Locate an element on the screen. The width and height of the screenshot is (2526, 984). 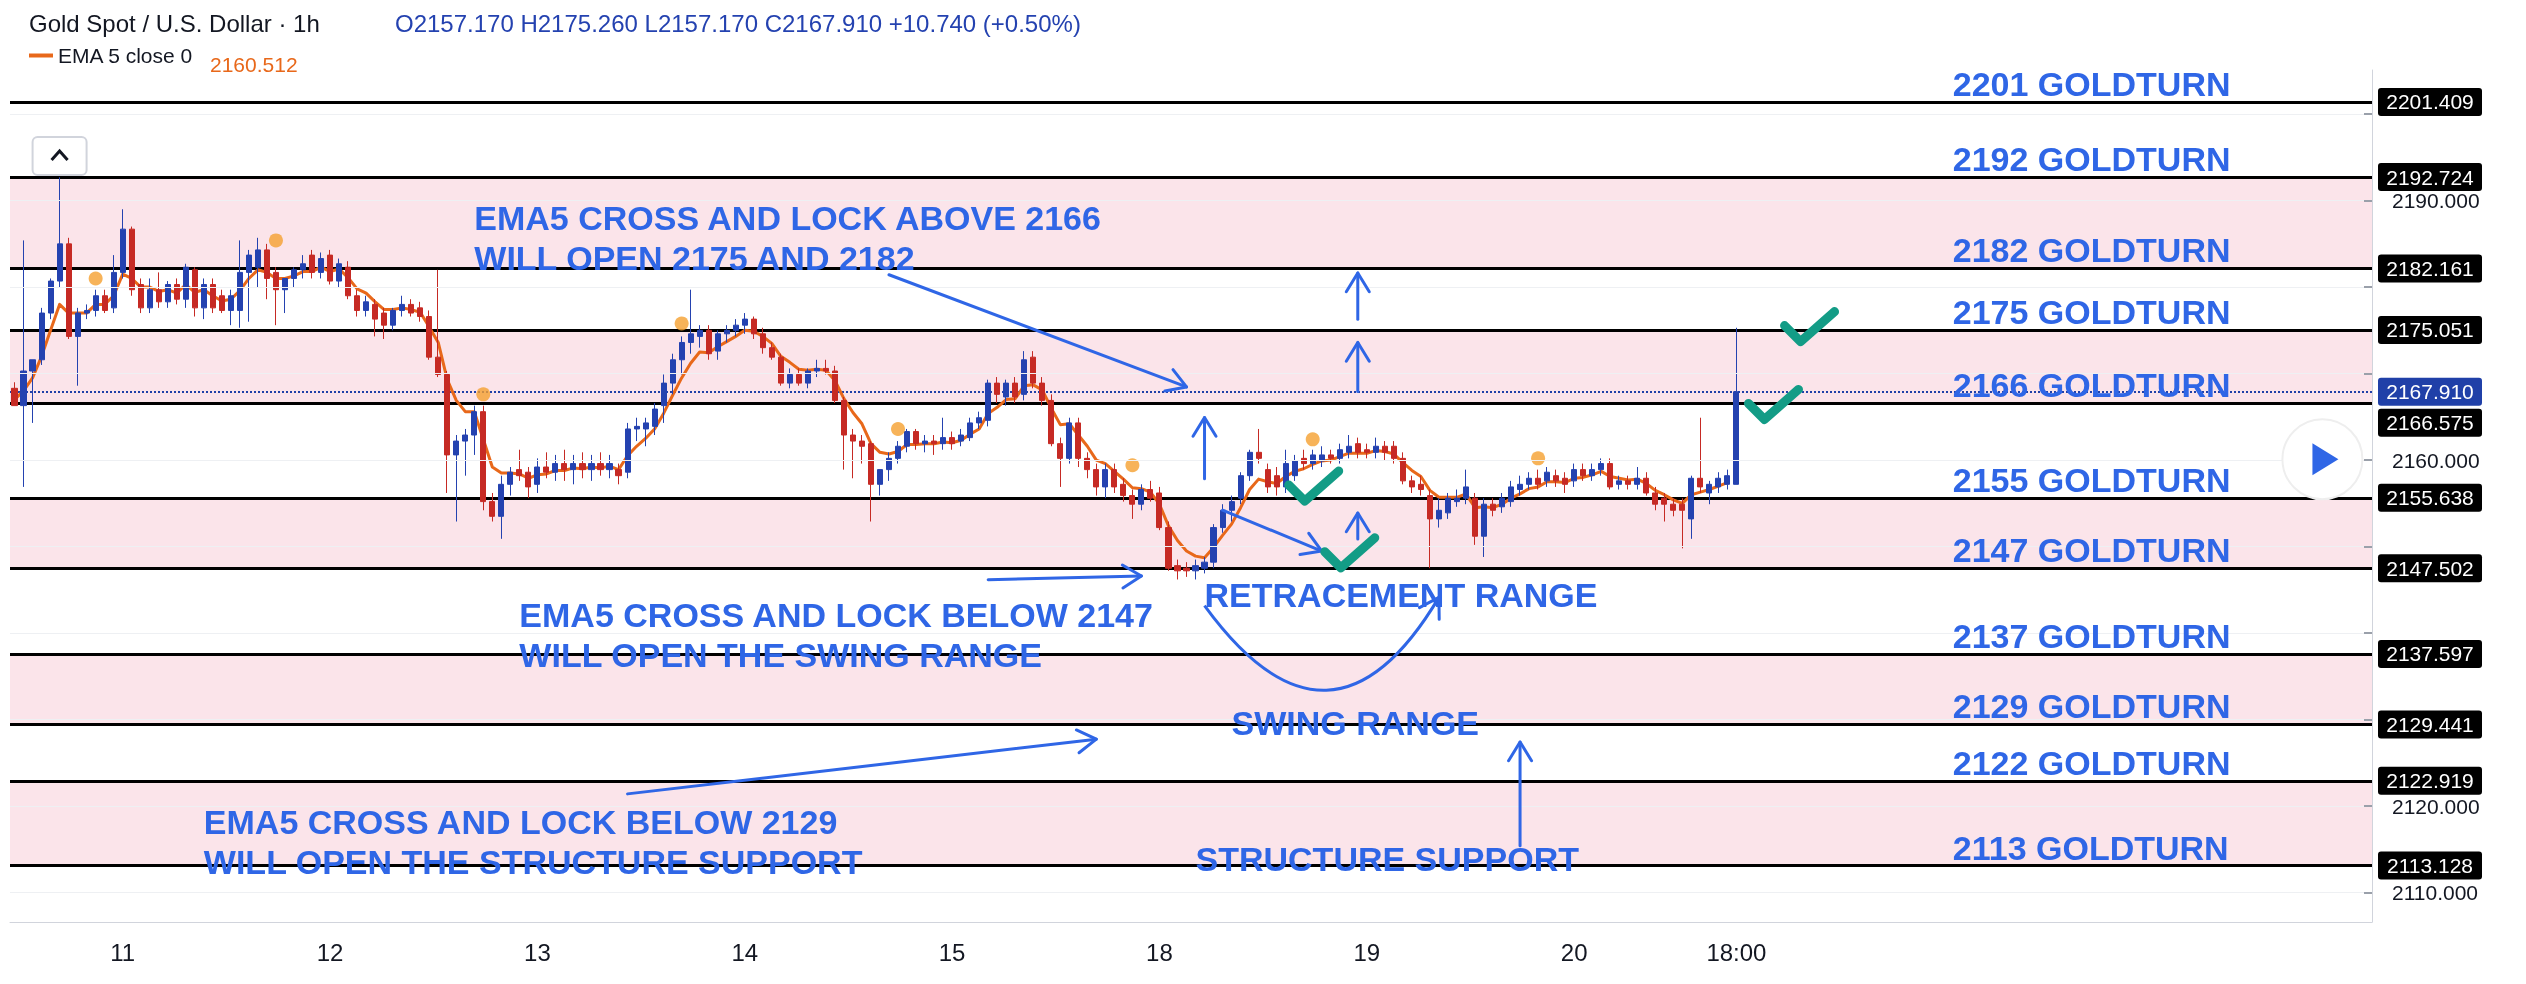
x-tick-label: 14 is located at coordinates (745, 952).